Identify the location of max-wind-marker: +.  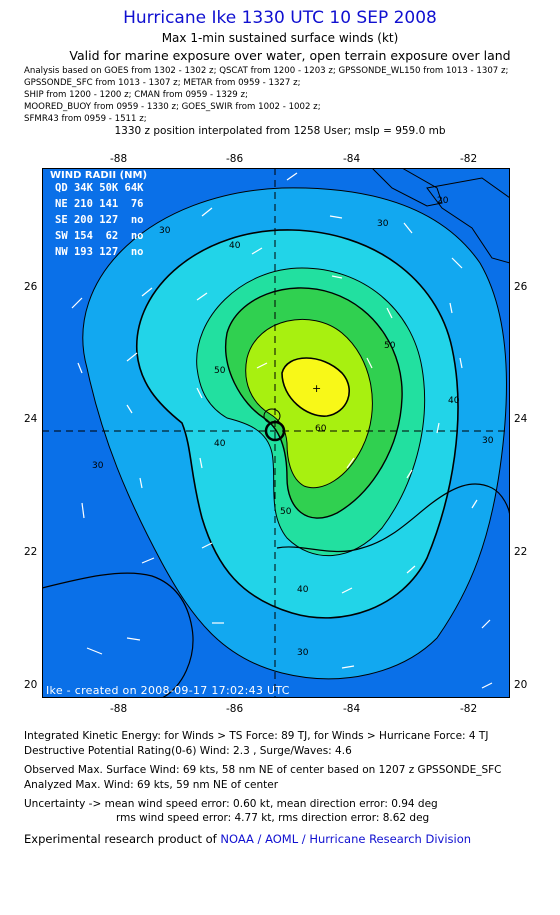
(316, 388).